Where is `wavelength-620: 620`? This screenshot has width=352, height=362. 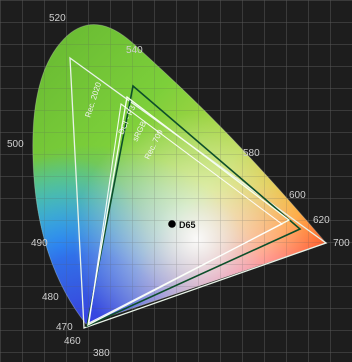 wavelength-620: 620 is located at coordinates (321, 220).